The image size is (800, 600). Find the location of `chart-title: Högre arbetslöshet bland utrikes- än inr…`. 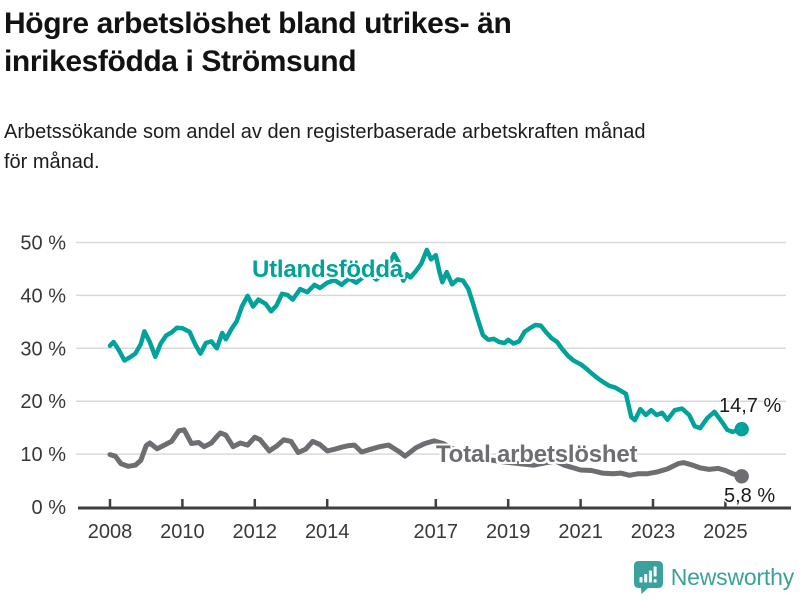

chart-title: Högre arbetslöshet bland utrikes- än inr… is located at coordinates (329, 43).